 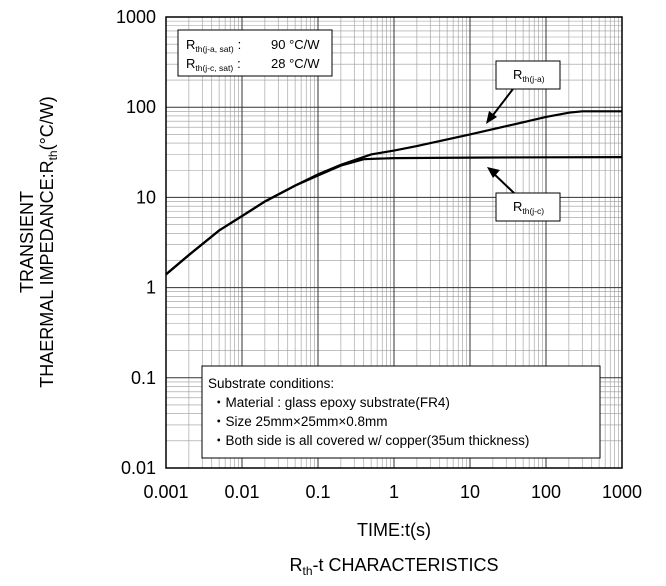 What do you see at coordinates (213, 64) in the screenshot?
I see `rth-jc-sat-label: Rth(j-c, sat):` at bounding box center [213, 64].